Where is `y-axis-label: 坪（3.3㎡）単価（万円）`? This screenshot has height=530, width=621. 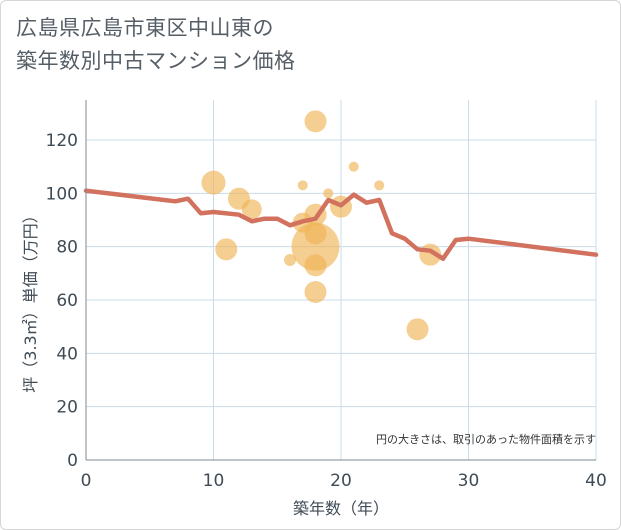
y-axis-label: 坪（3.3㎡）単価（万円） is located at coordinates (30, 299).